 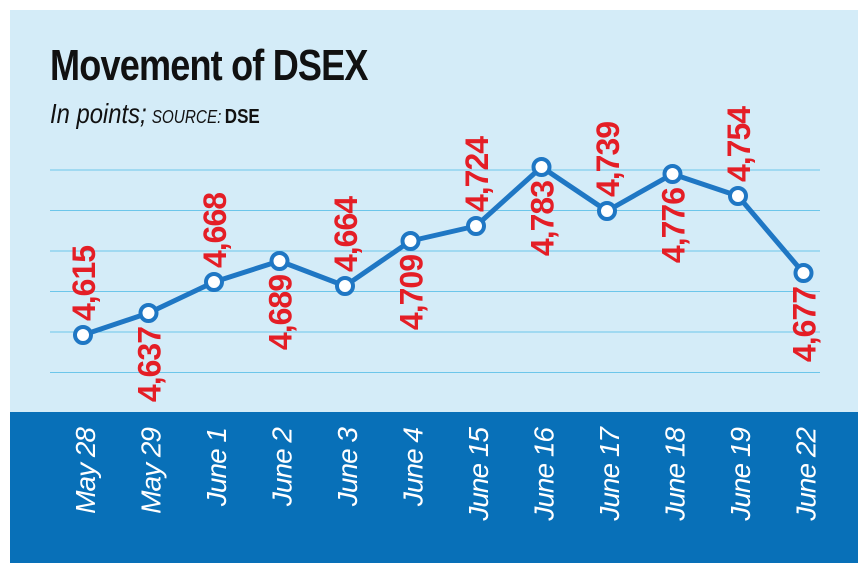 What do you see at coordinates (281, 312) in the screenshot?
I see `value-label: 4,689` at bounding box center [281, 312].